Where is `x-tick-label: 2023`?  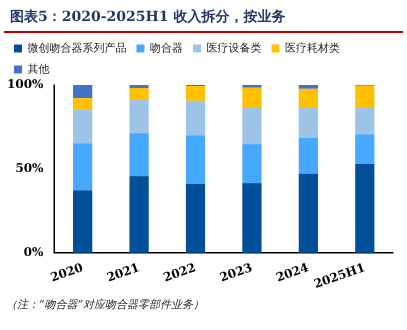 x-tick-label: 2023 is located at coordinates (236, 272).